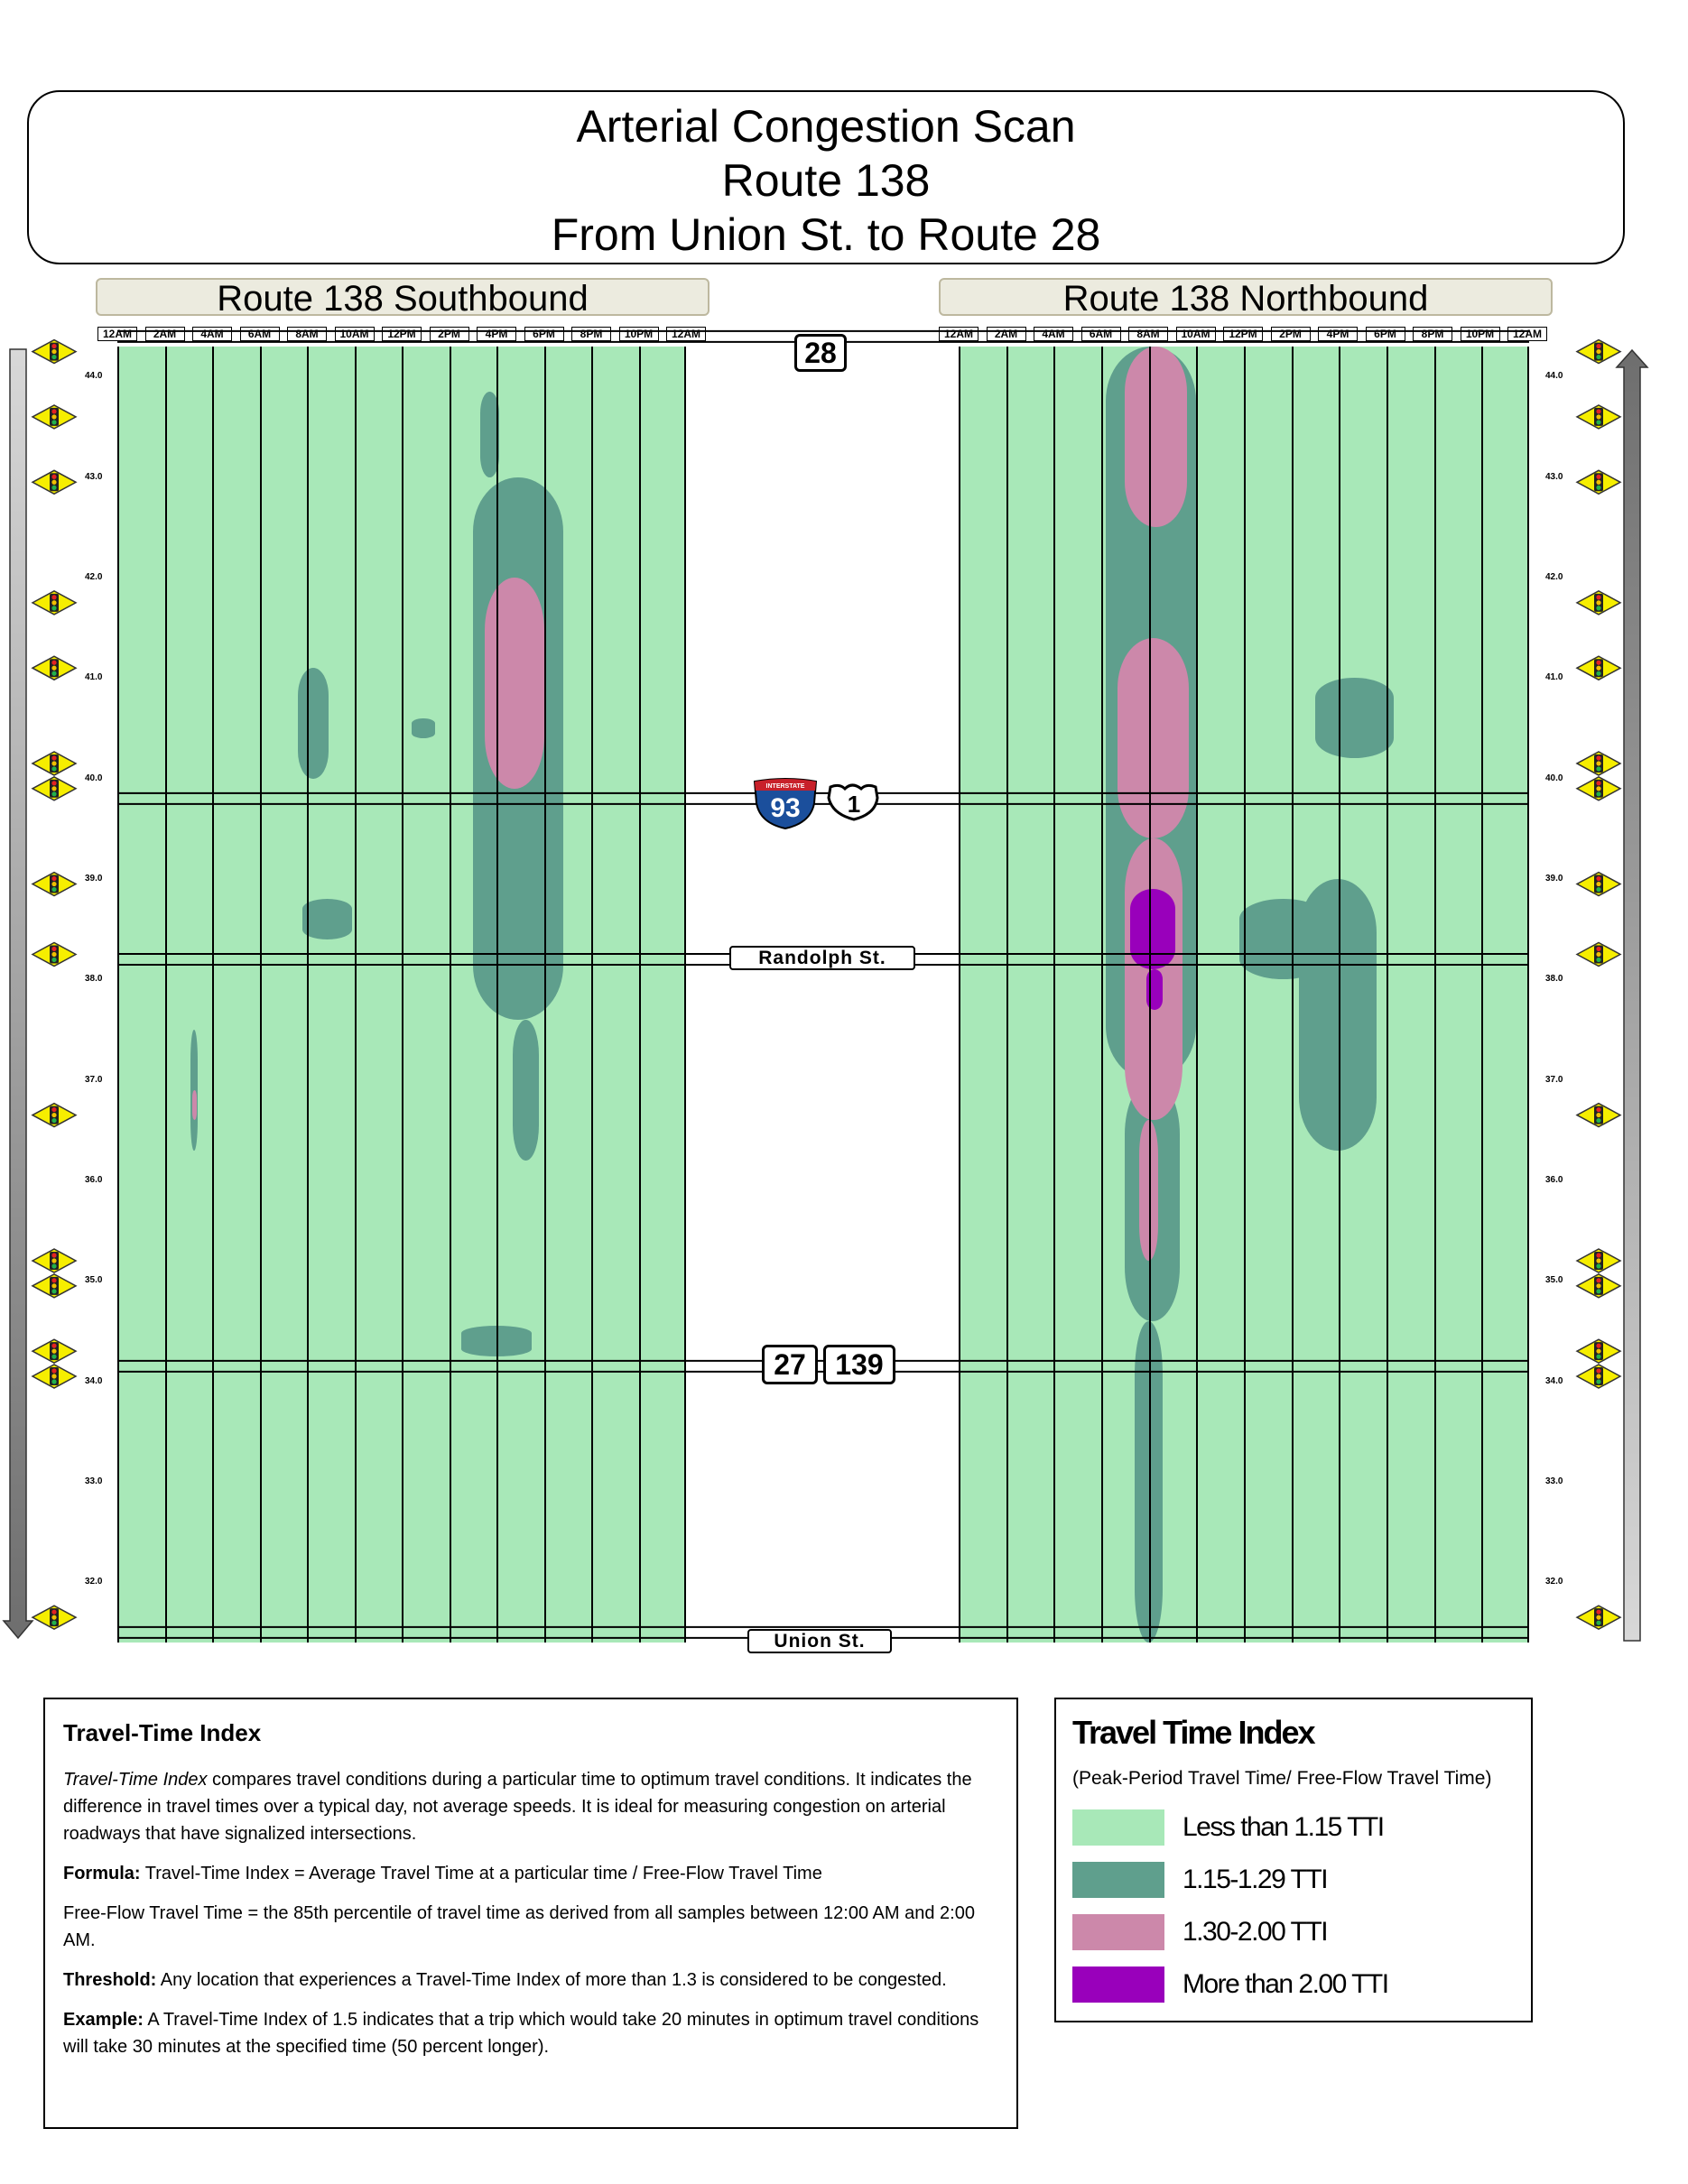  I want to click on threshold-label: Threshold:, so click(110, 1980).